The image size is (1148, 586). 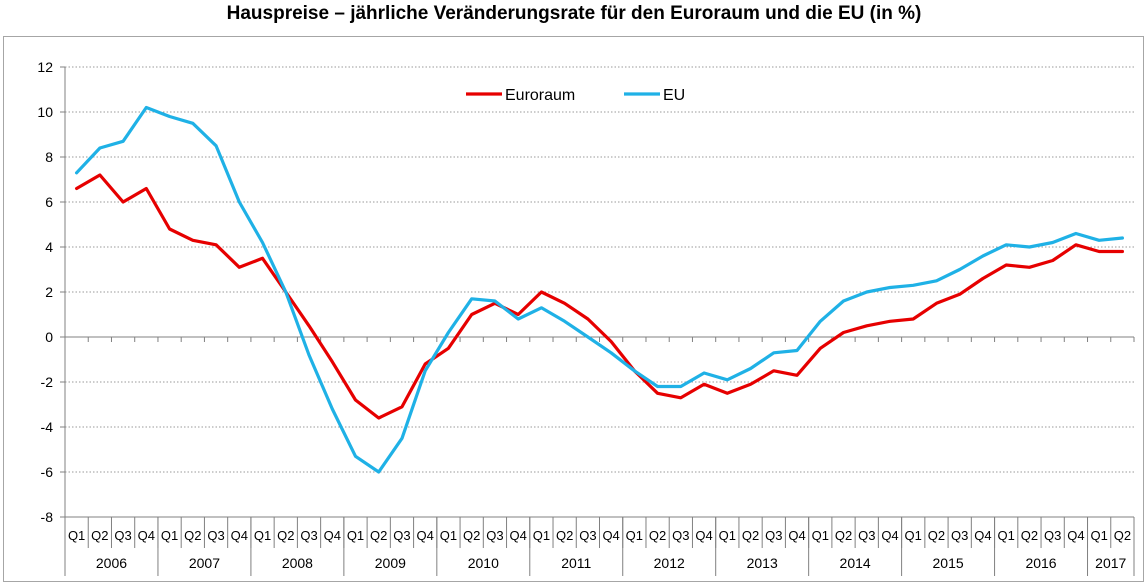 What do you see at coordinates (111, 563) in the screenshot?
I see `year-label: 2006` at bounding box center [111, 563].